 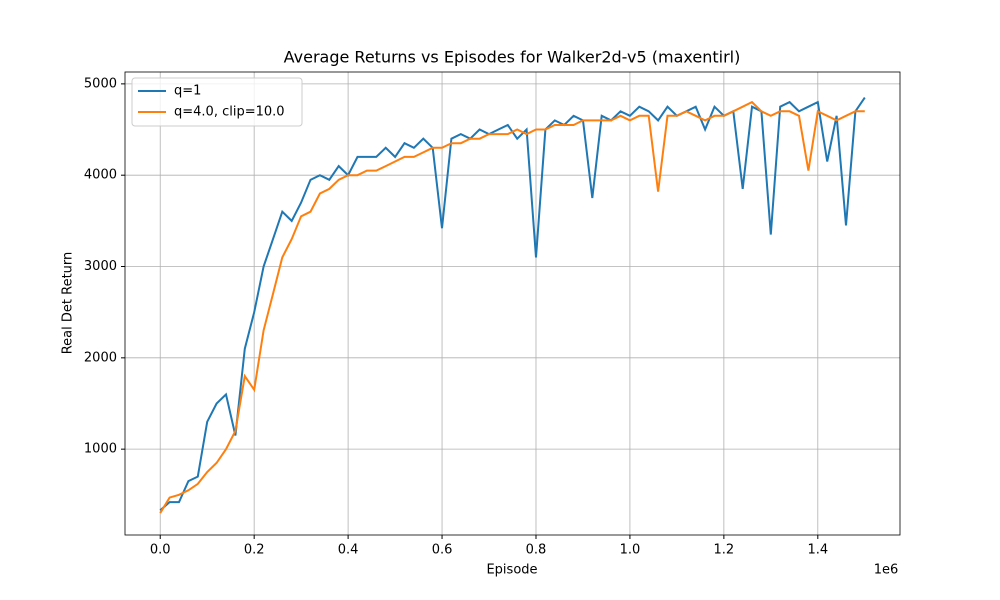 What do you see at coordinates (886, 570) in the screenshot?
I see `x-offset-label: 1e6` at bounding box center [886, 570].